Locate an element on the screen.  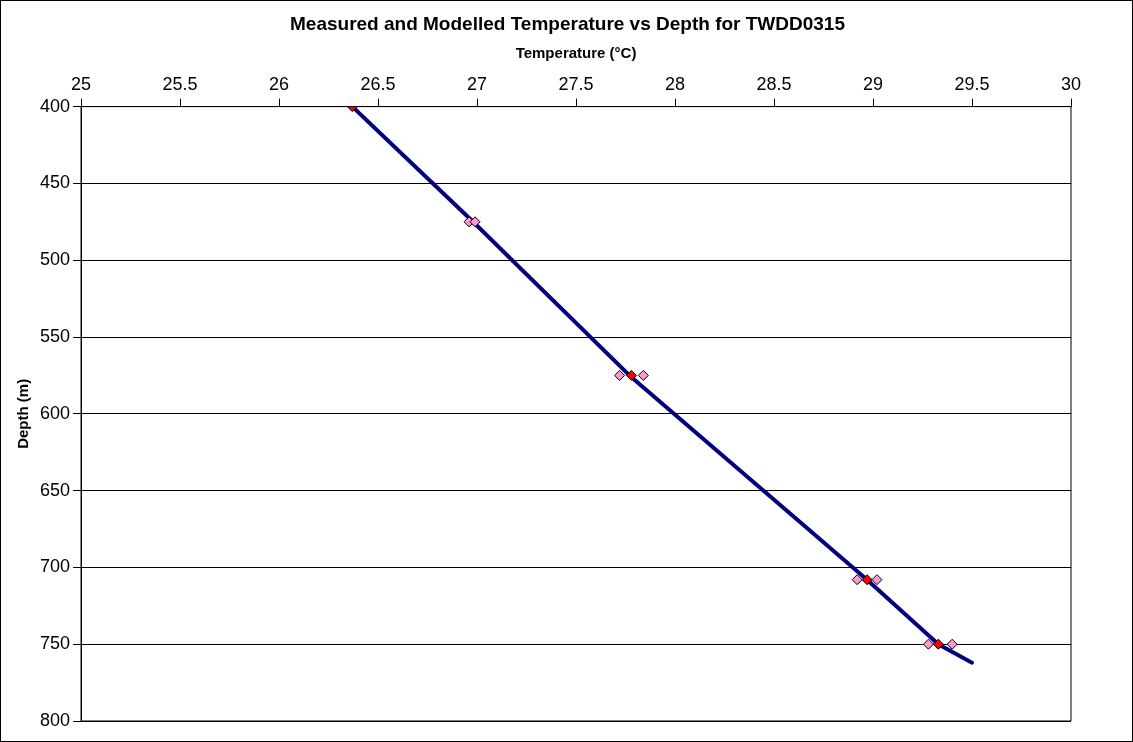
y-tick-label: 800 is located at coordinates (55, 719).